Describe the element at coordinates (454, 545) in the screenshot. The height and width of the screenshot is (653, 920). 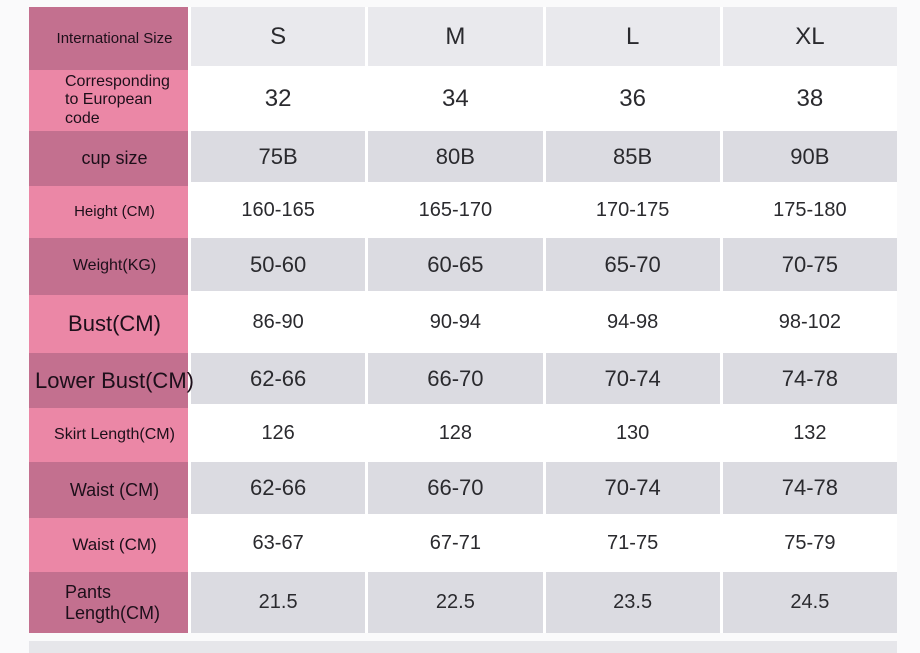
I see `value-cell: 67-71` at that location.